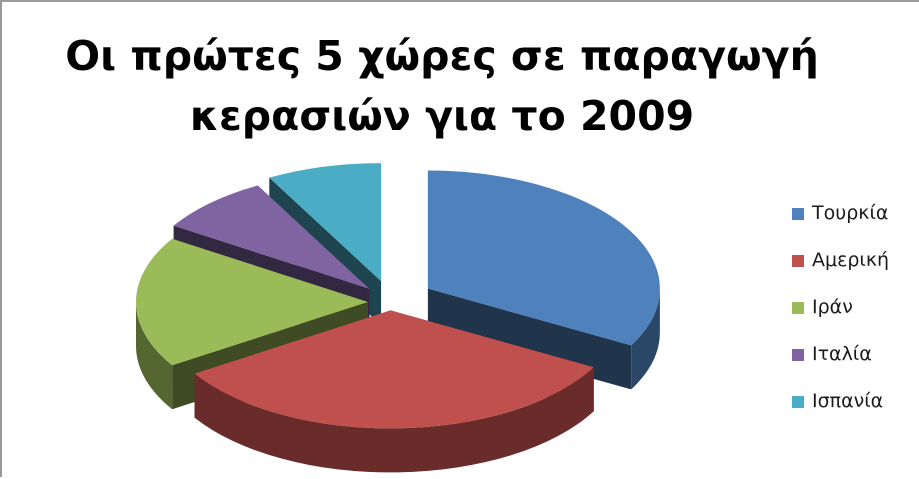 The height and width of the screenshot is (479, 919). Describe the element at coordinates (442, 56) in the screenshot. I see `chart-title-line-1: Οι πρώτες 5 χώρες σε παραγωγή` at that location.